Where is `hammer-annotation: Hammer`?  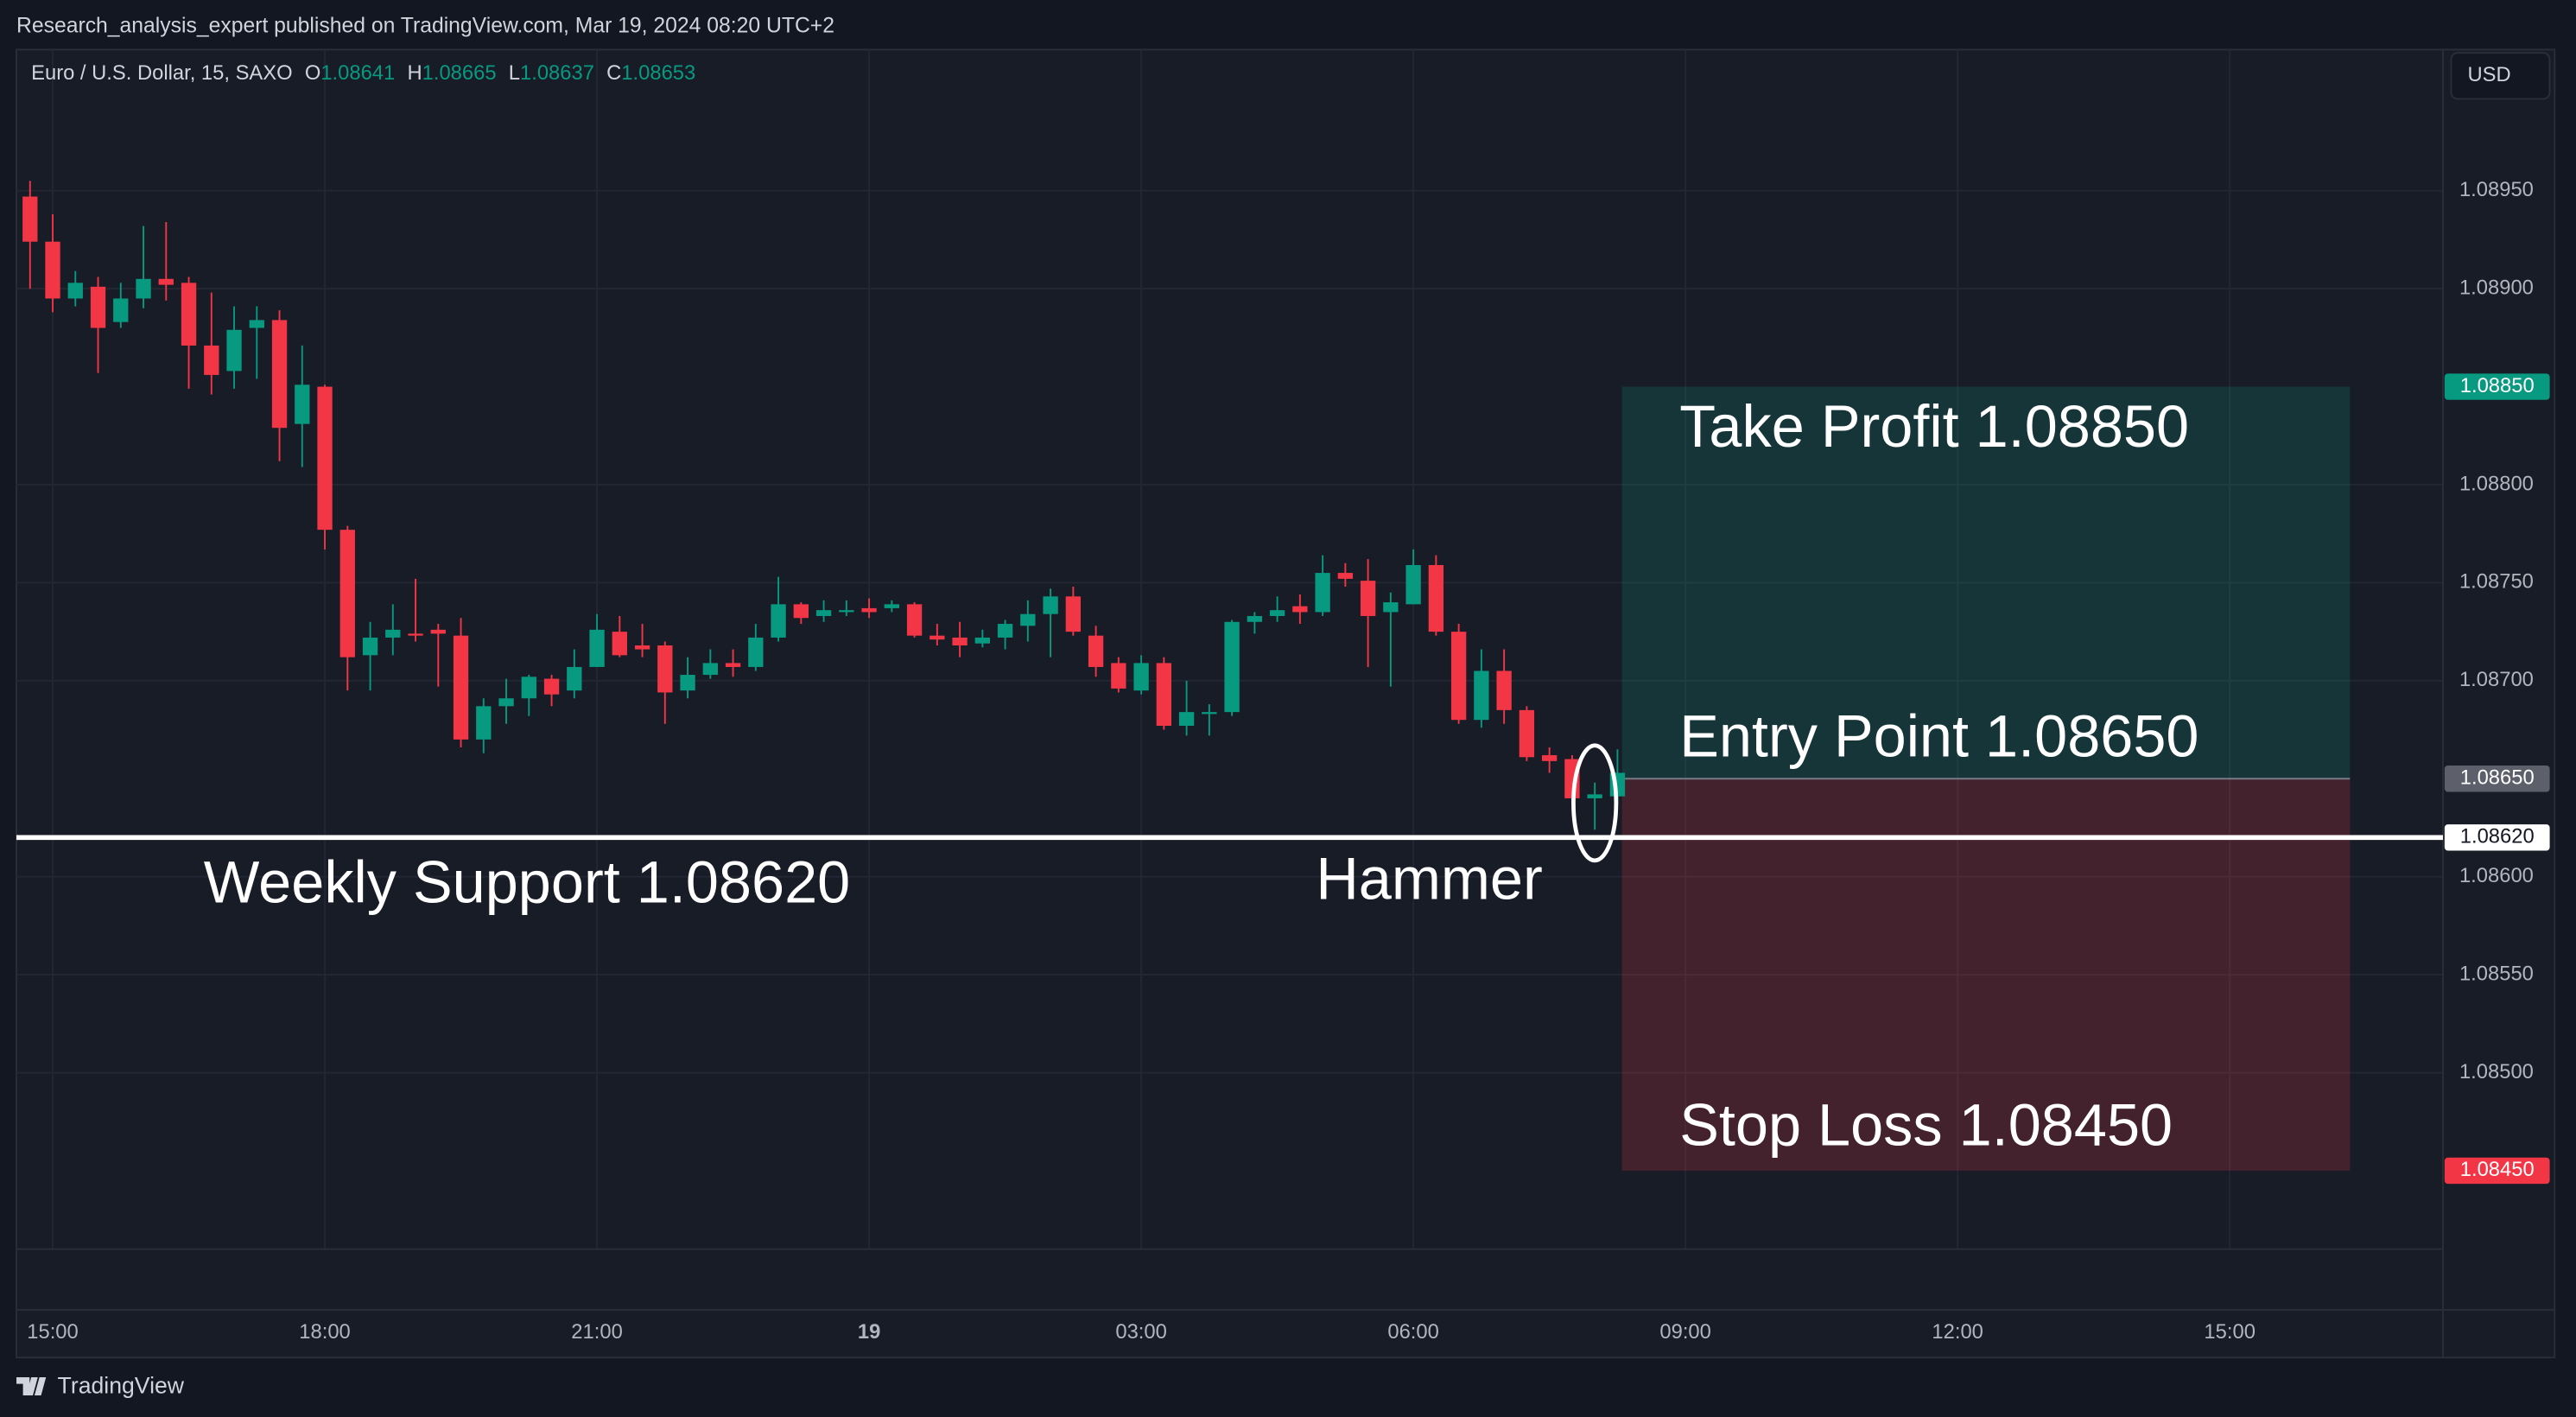 hammer-annotation: Hammer is located at coordinates (1429, 879).